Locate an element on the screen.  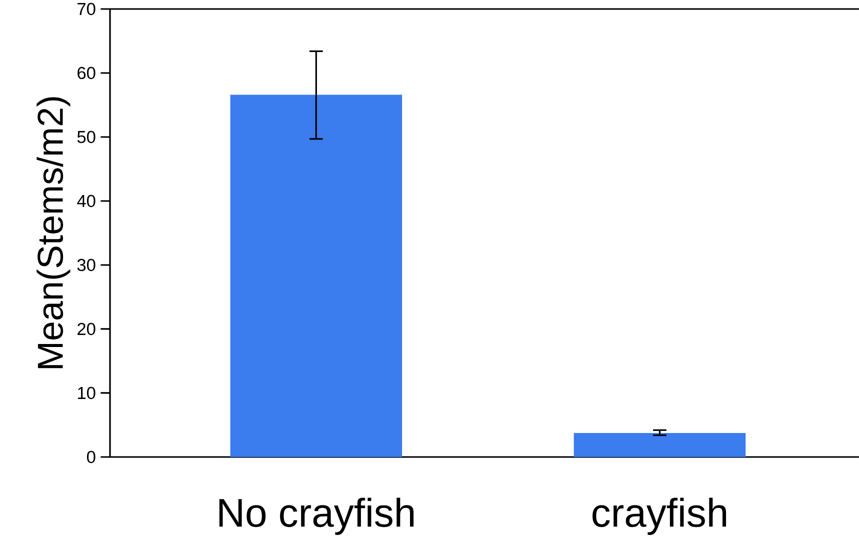
y-tick-label: 20 is located at coordinates (87, 329).